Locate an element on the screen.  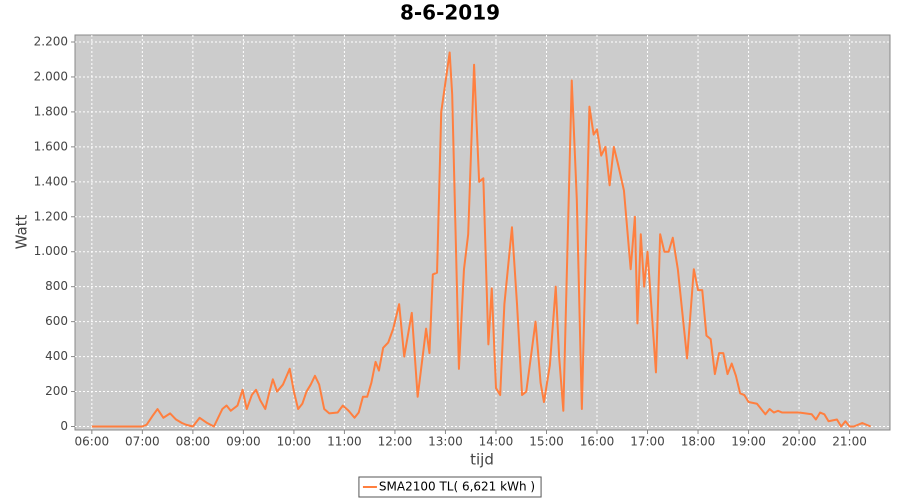
legend-box is located at coordinates (450, 487).